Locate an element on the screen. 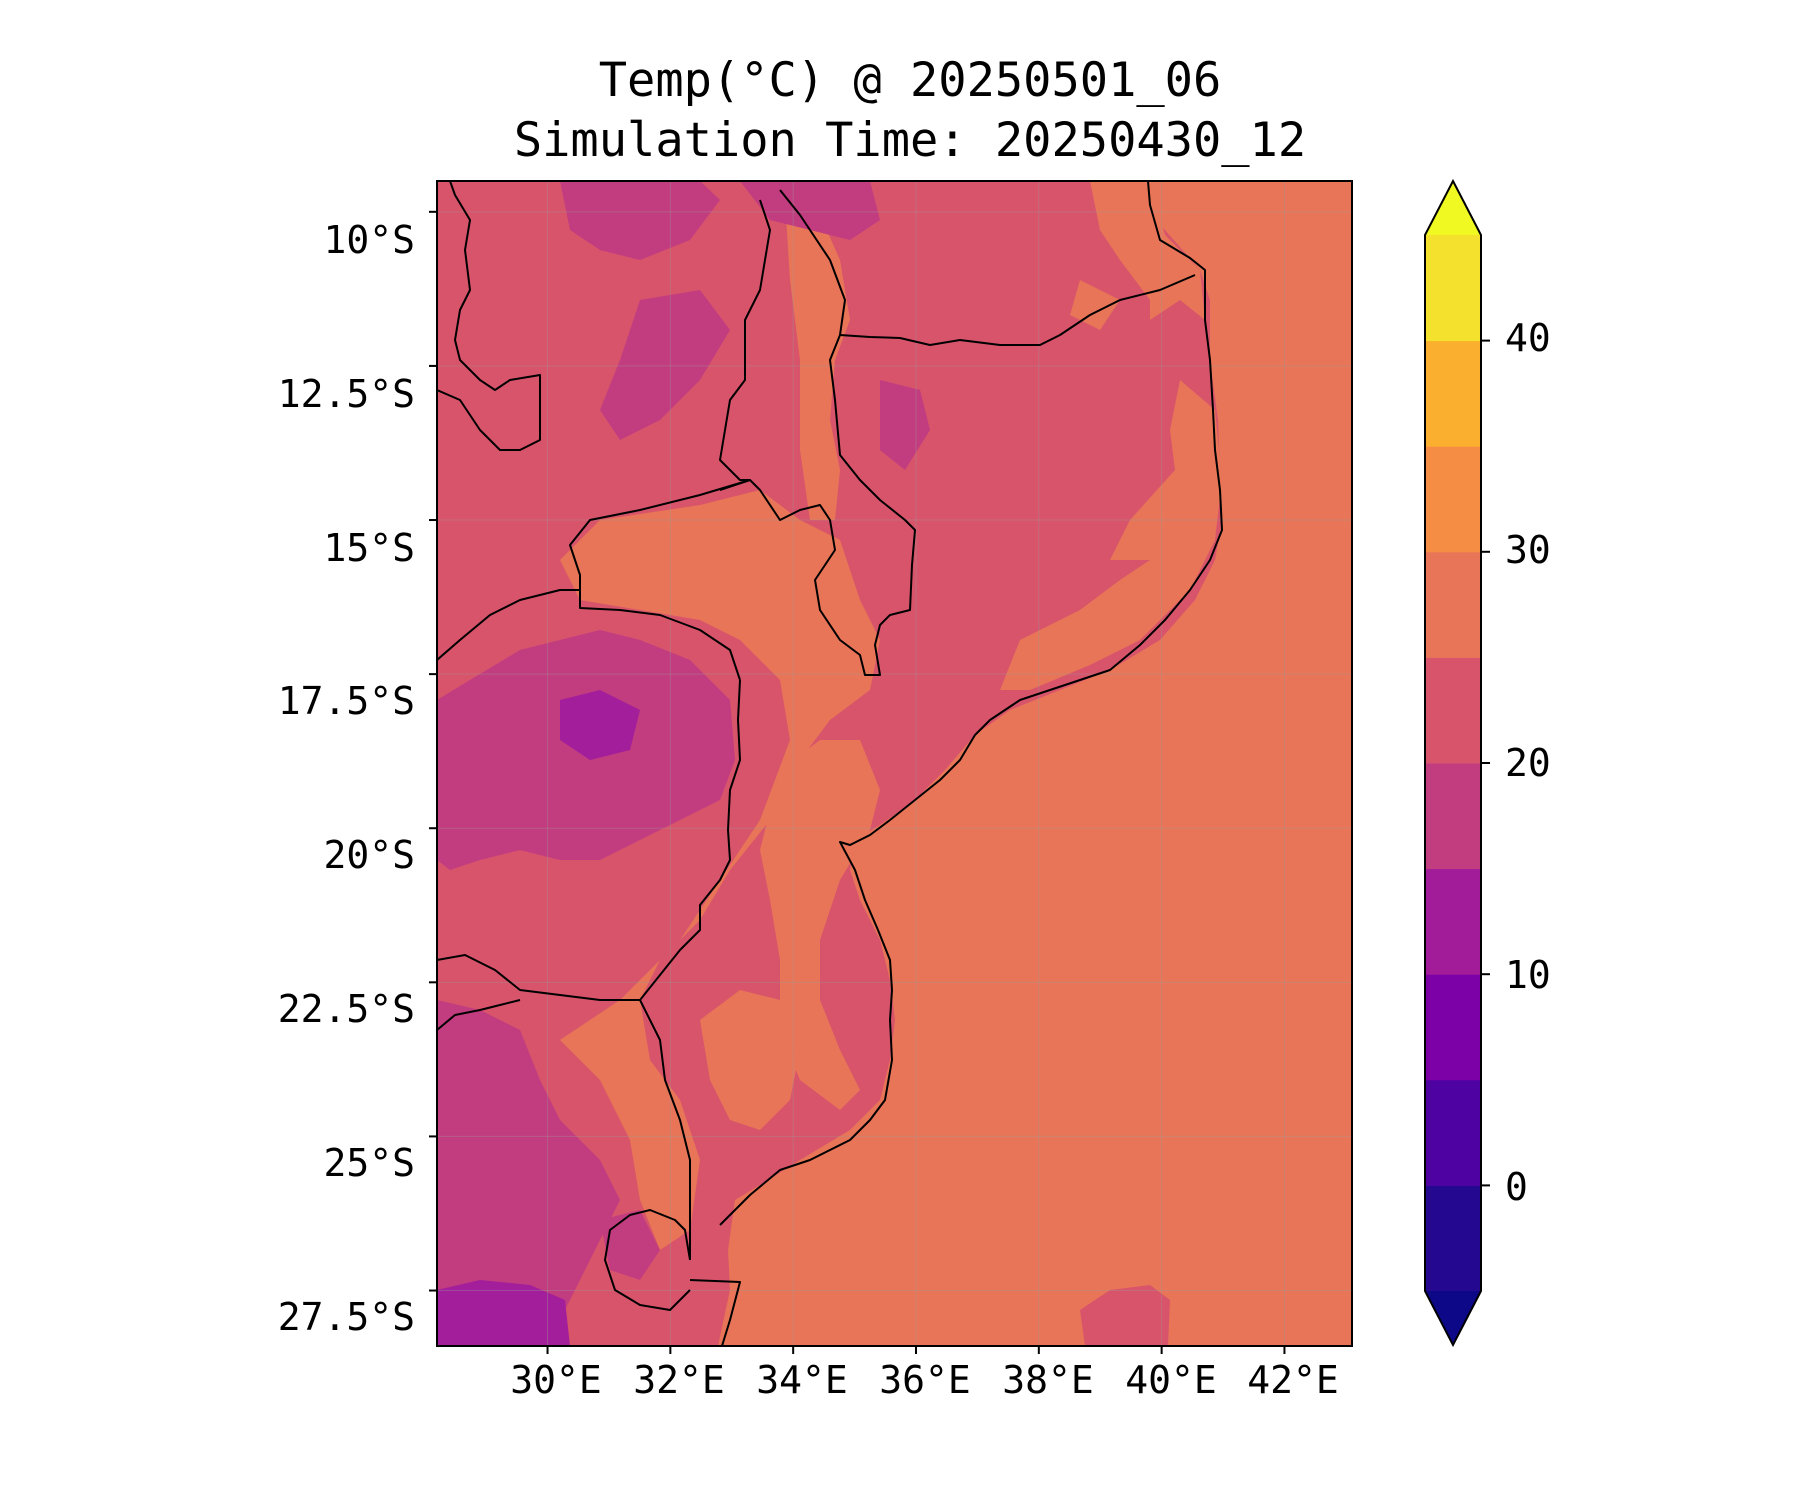 The image size is (1800, 1500). warm-ne-patch is located at coordinates (1095, 305).